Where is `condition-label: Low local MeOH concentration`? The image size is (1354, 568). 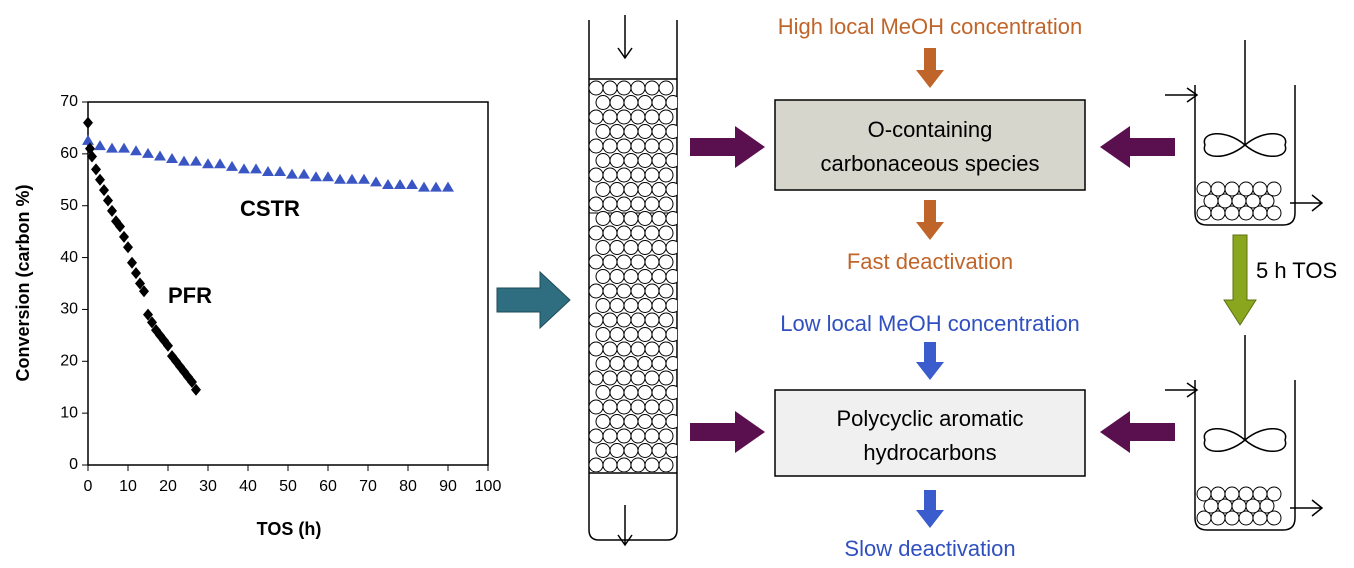
condition-label: Low local MeOH concentration is located at coordinates (930, 323).